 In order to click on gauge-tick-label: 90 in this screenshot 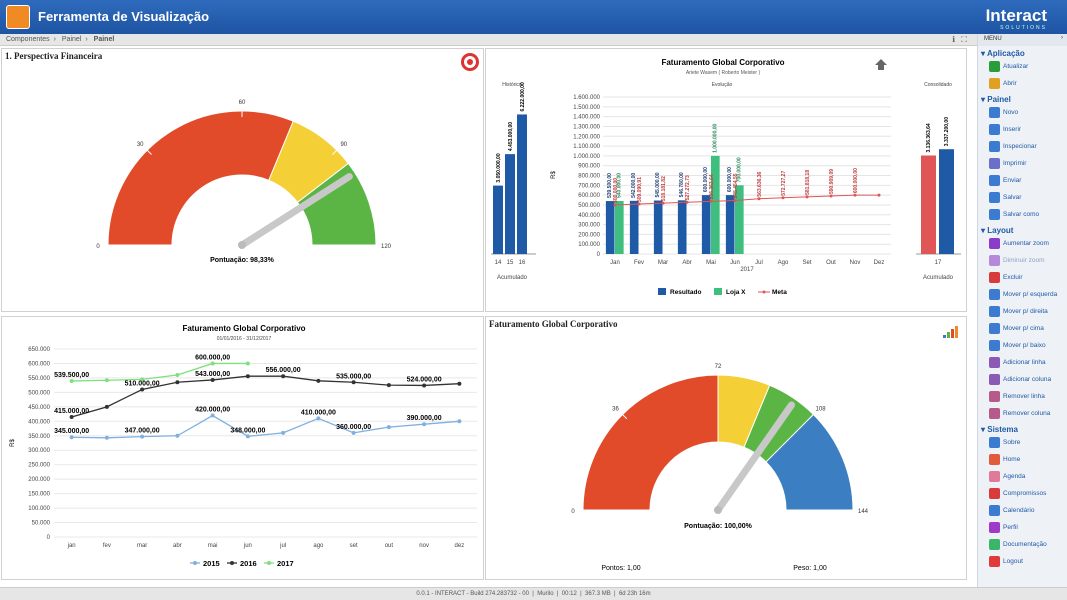, I will do `click(343, 145)`.